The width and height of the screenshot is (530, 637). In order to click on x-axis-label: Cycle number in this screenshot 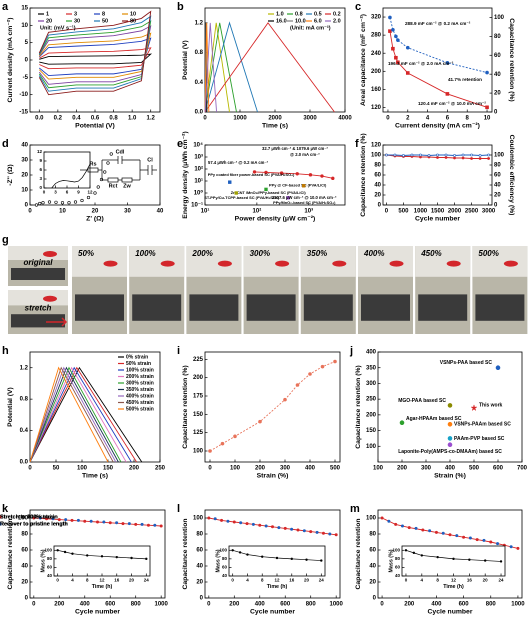, I will do `click(272, 612)`.